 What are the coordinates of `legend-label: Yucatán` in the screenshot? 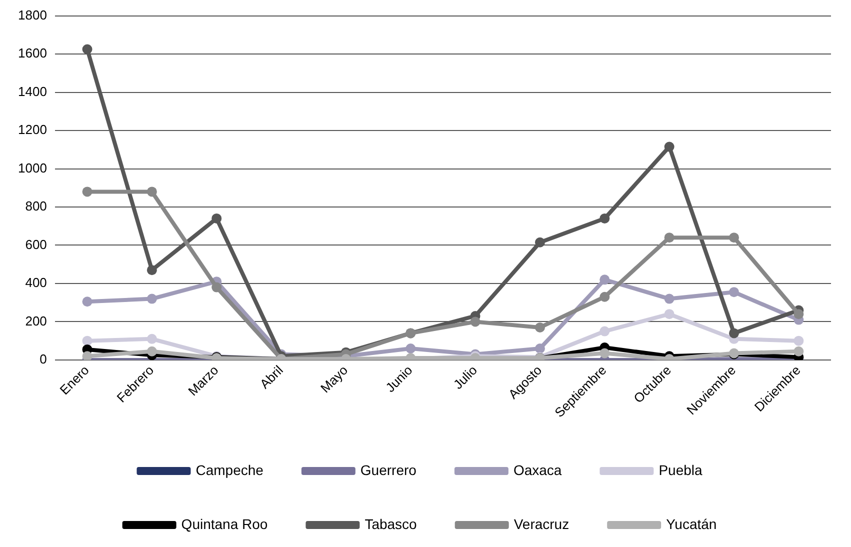 It's located at (691, 524).